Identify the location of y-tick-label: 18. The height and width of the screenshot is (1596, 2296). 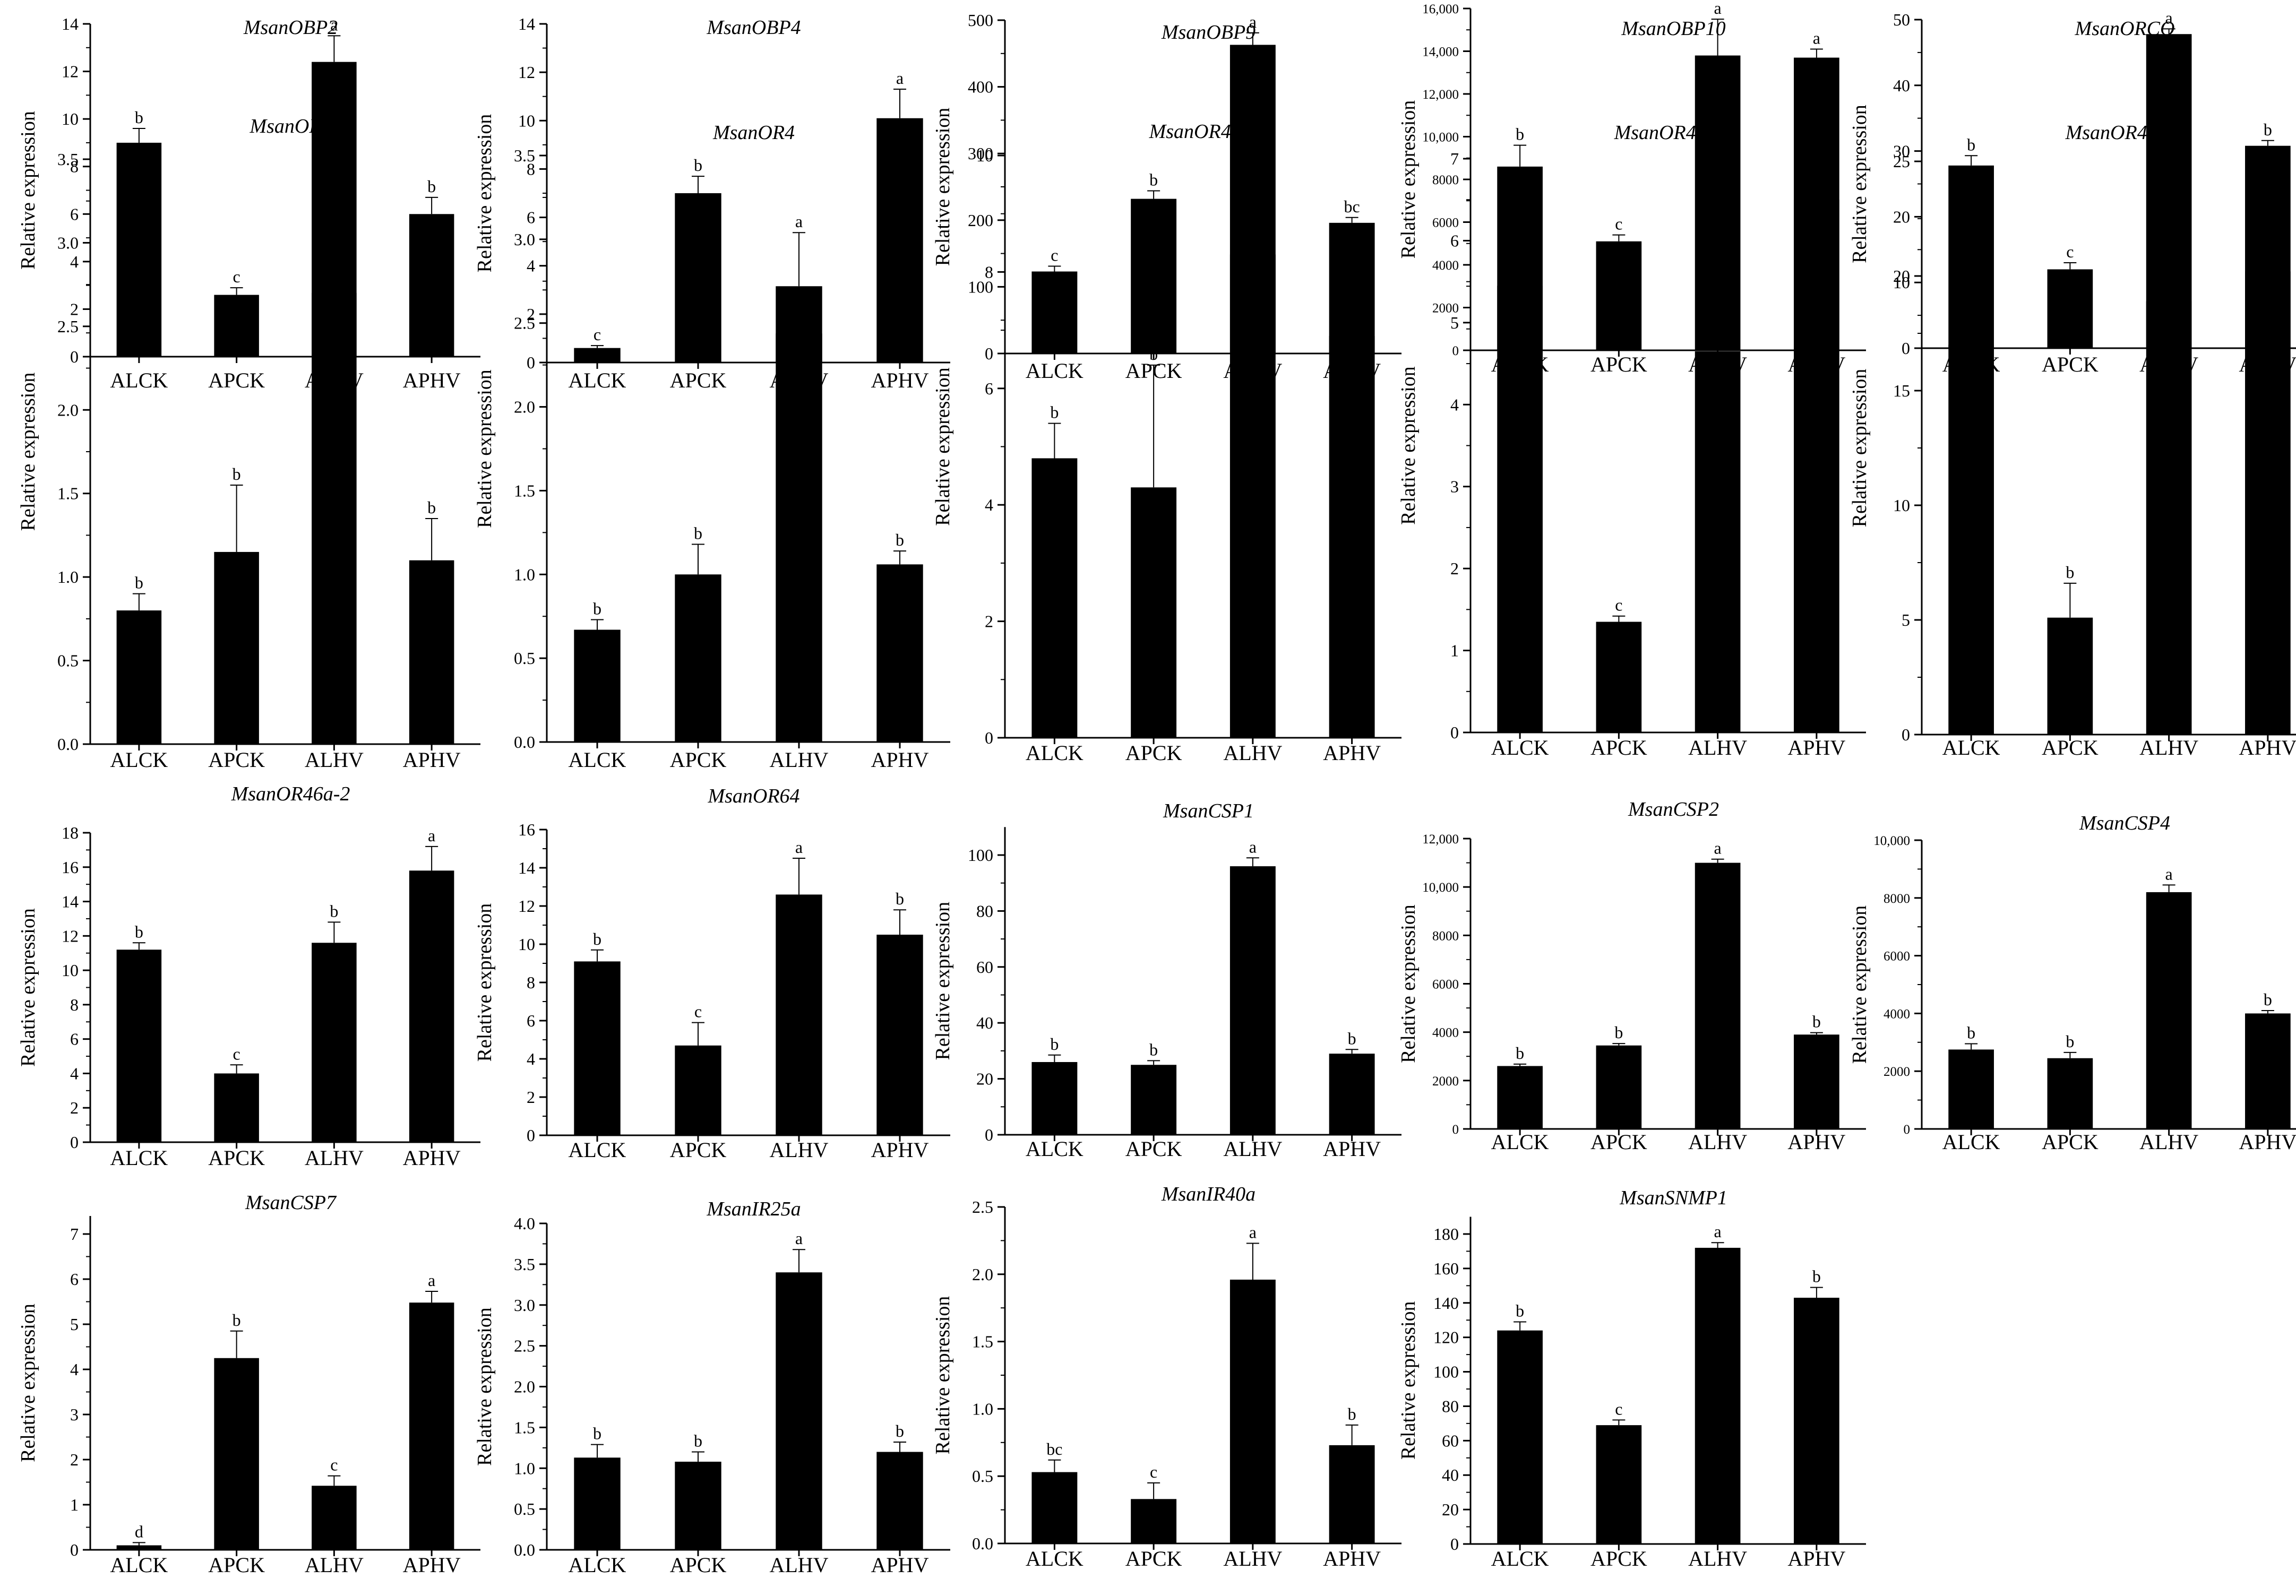
(70, 832).